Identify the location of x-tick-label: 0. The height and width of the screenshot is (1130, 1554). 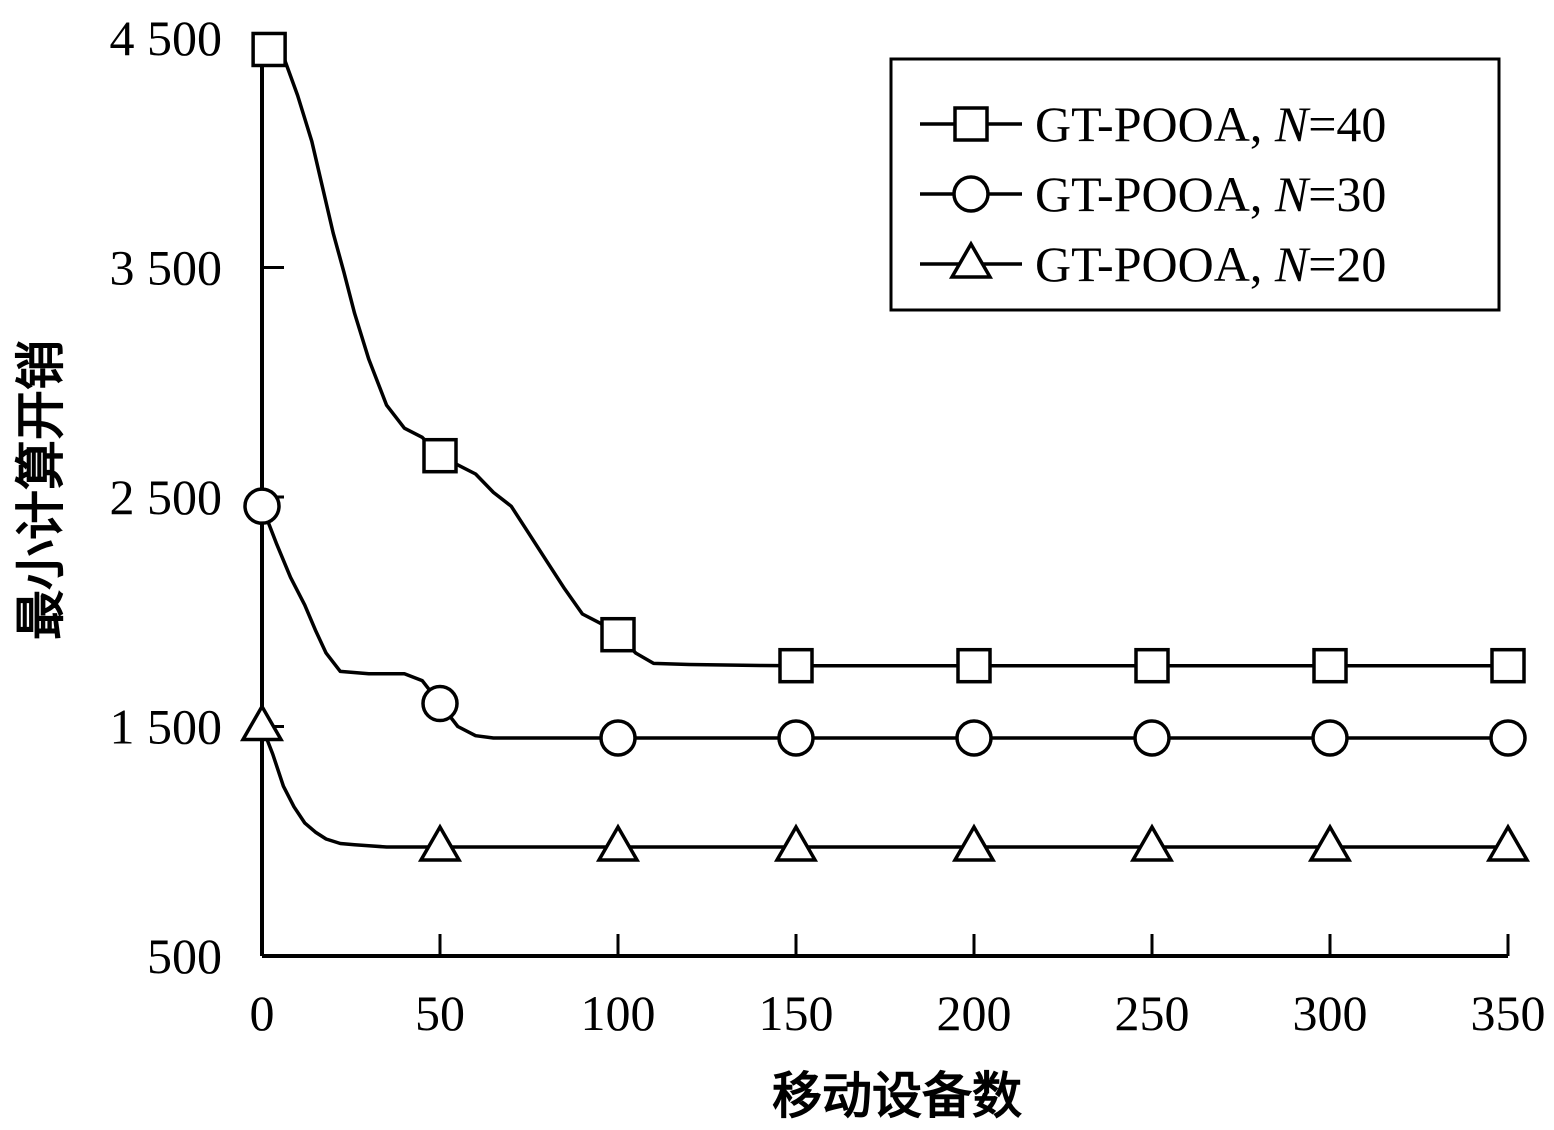
(262, 1013).